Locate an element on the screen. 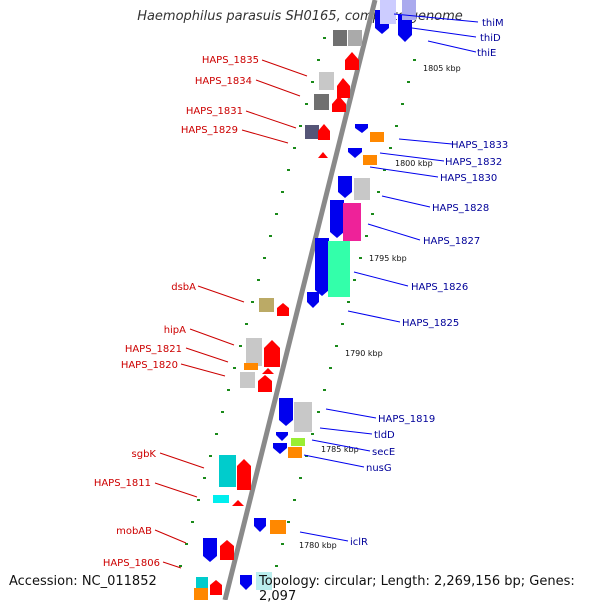 Image resolution: width=600 pixels, height=604 pixels. gene-label-haps-1806: HAPS_1806 is located at coordinates (131, 563).